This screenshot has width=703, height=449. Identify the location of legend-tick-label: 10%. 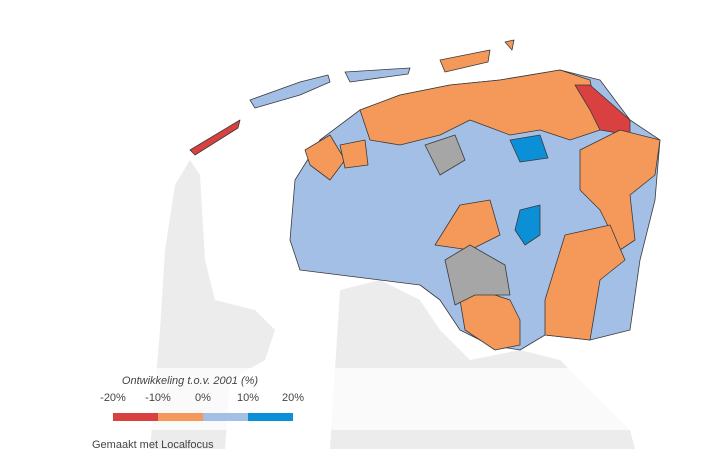
(248, 398).